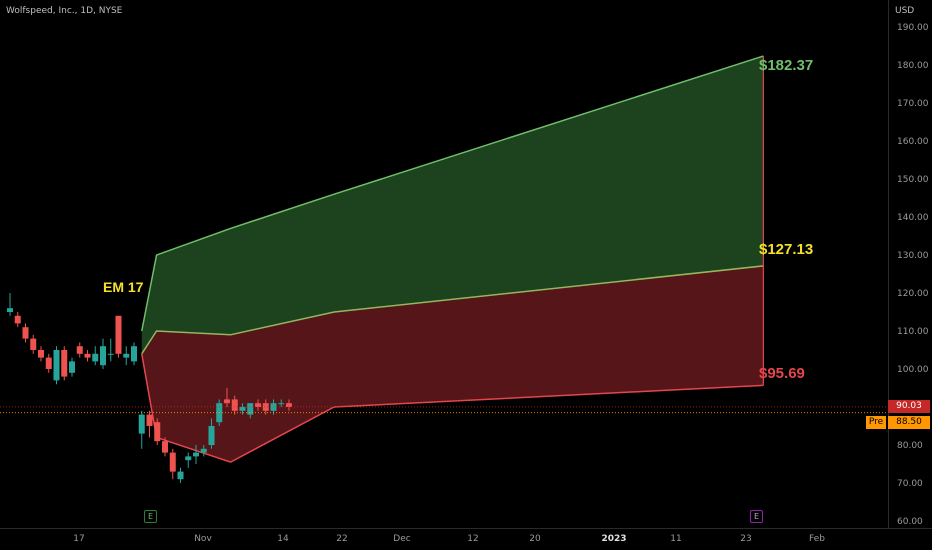 The image size is (932, 550). I want to click on premarket-label: Pre, so click(876, 422).